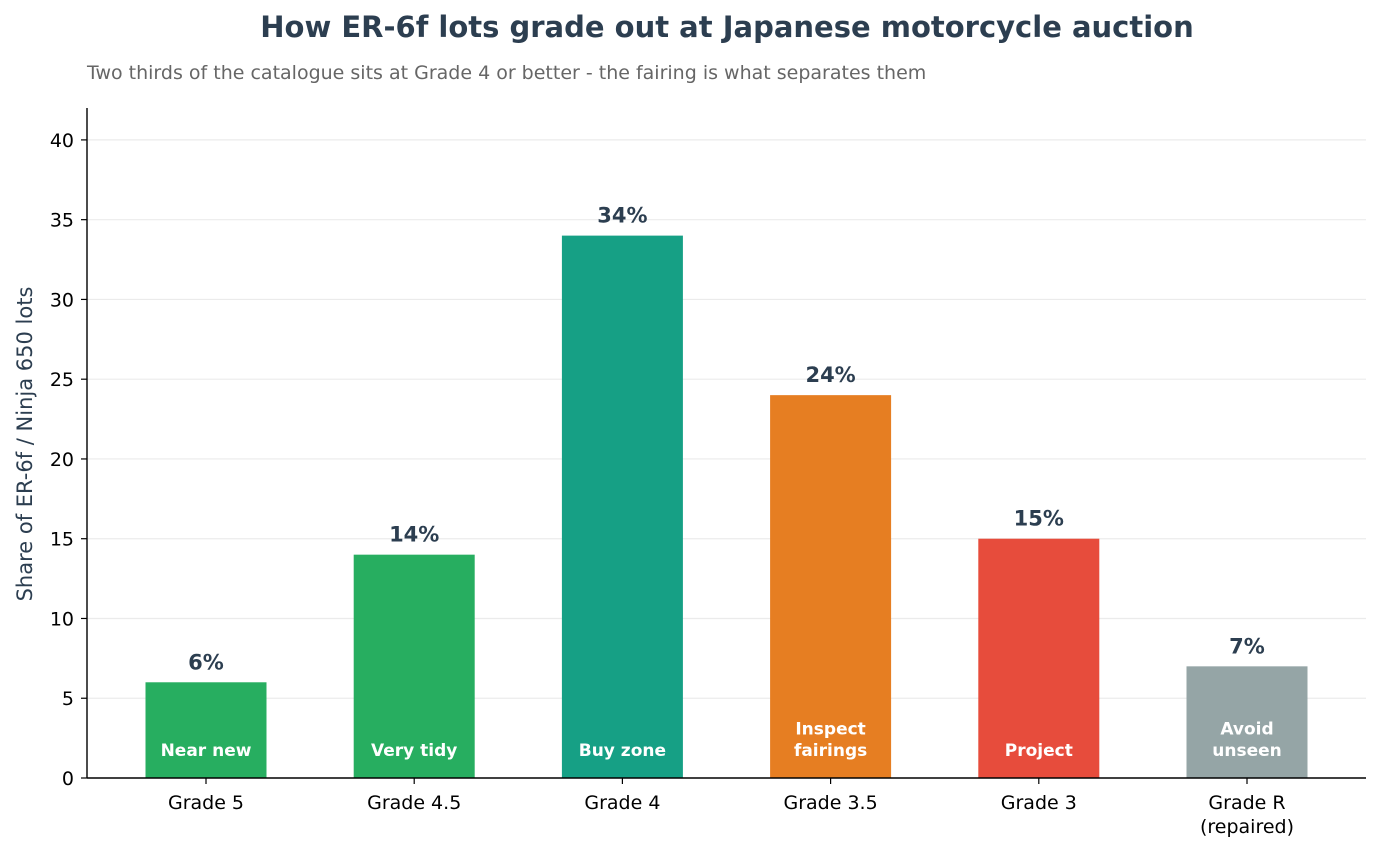  I want to click on value-label: 14%, so click(414, 535).